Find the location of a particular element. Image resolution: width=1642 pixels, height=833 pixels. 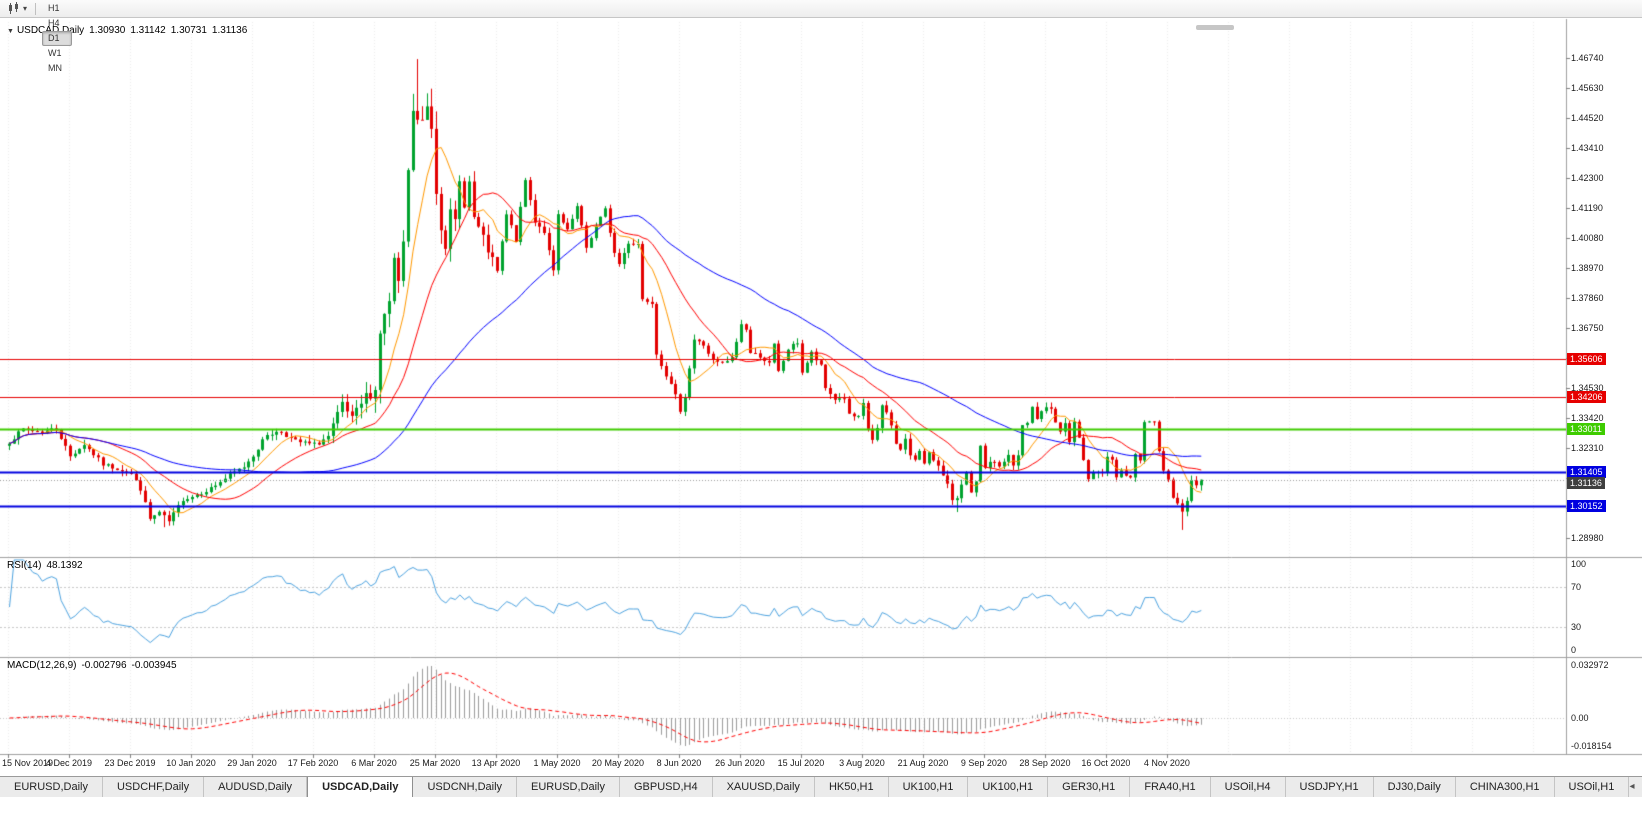

date-axis-label: 10 Jan 2020 is located at coordinates (191, 763).